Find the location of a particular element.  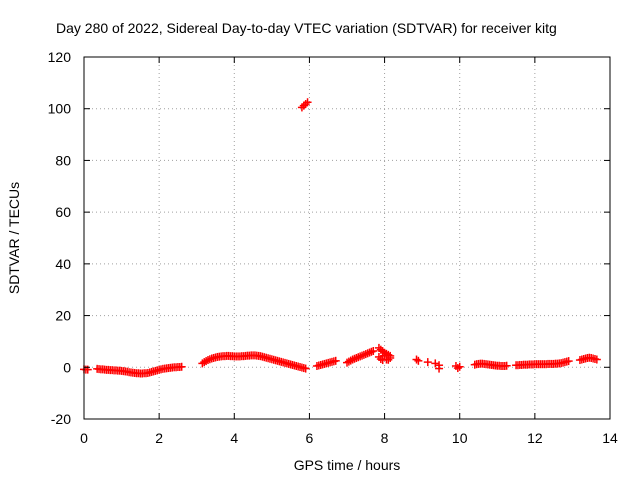

x-axis-label: GPS time / hours is located at coordinates (347, 465).